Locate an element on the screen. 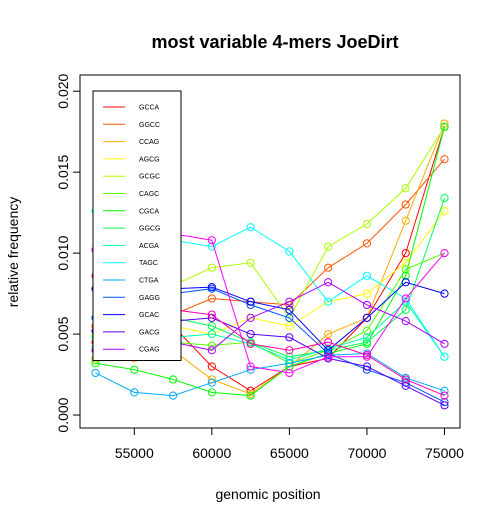 Image resolution: width=500 pixels, height=524 pixels. y-tick-label: 0.000 is located at coordinates (63, 414).